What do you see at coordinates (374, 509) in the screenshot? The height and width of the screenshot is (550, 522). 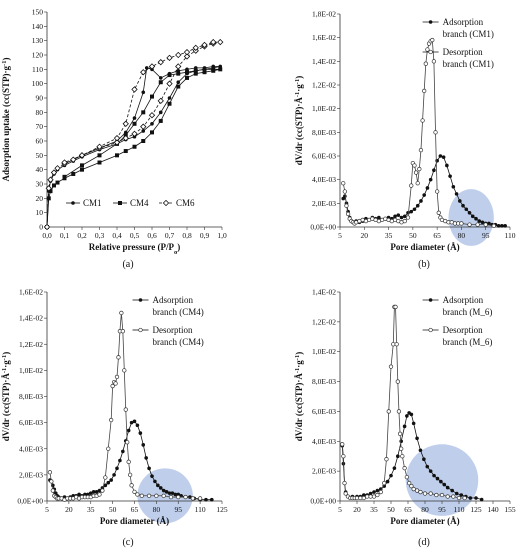 I see `x-tick-label: 35` at bounding box center [374, 509].